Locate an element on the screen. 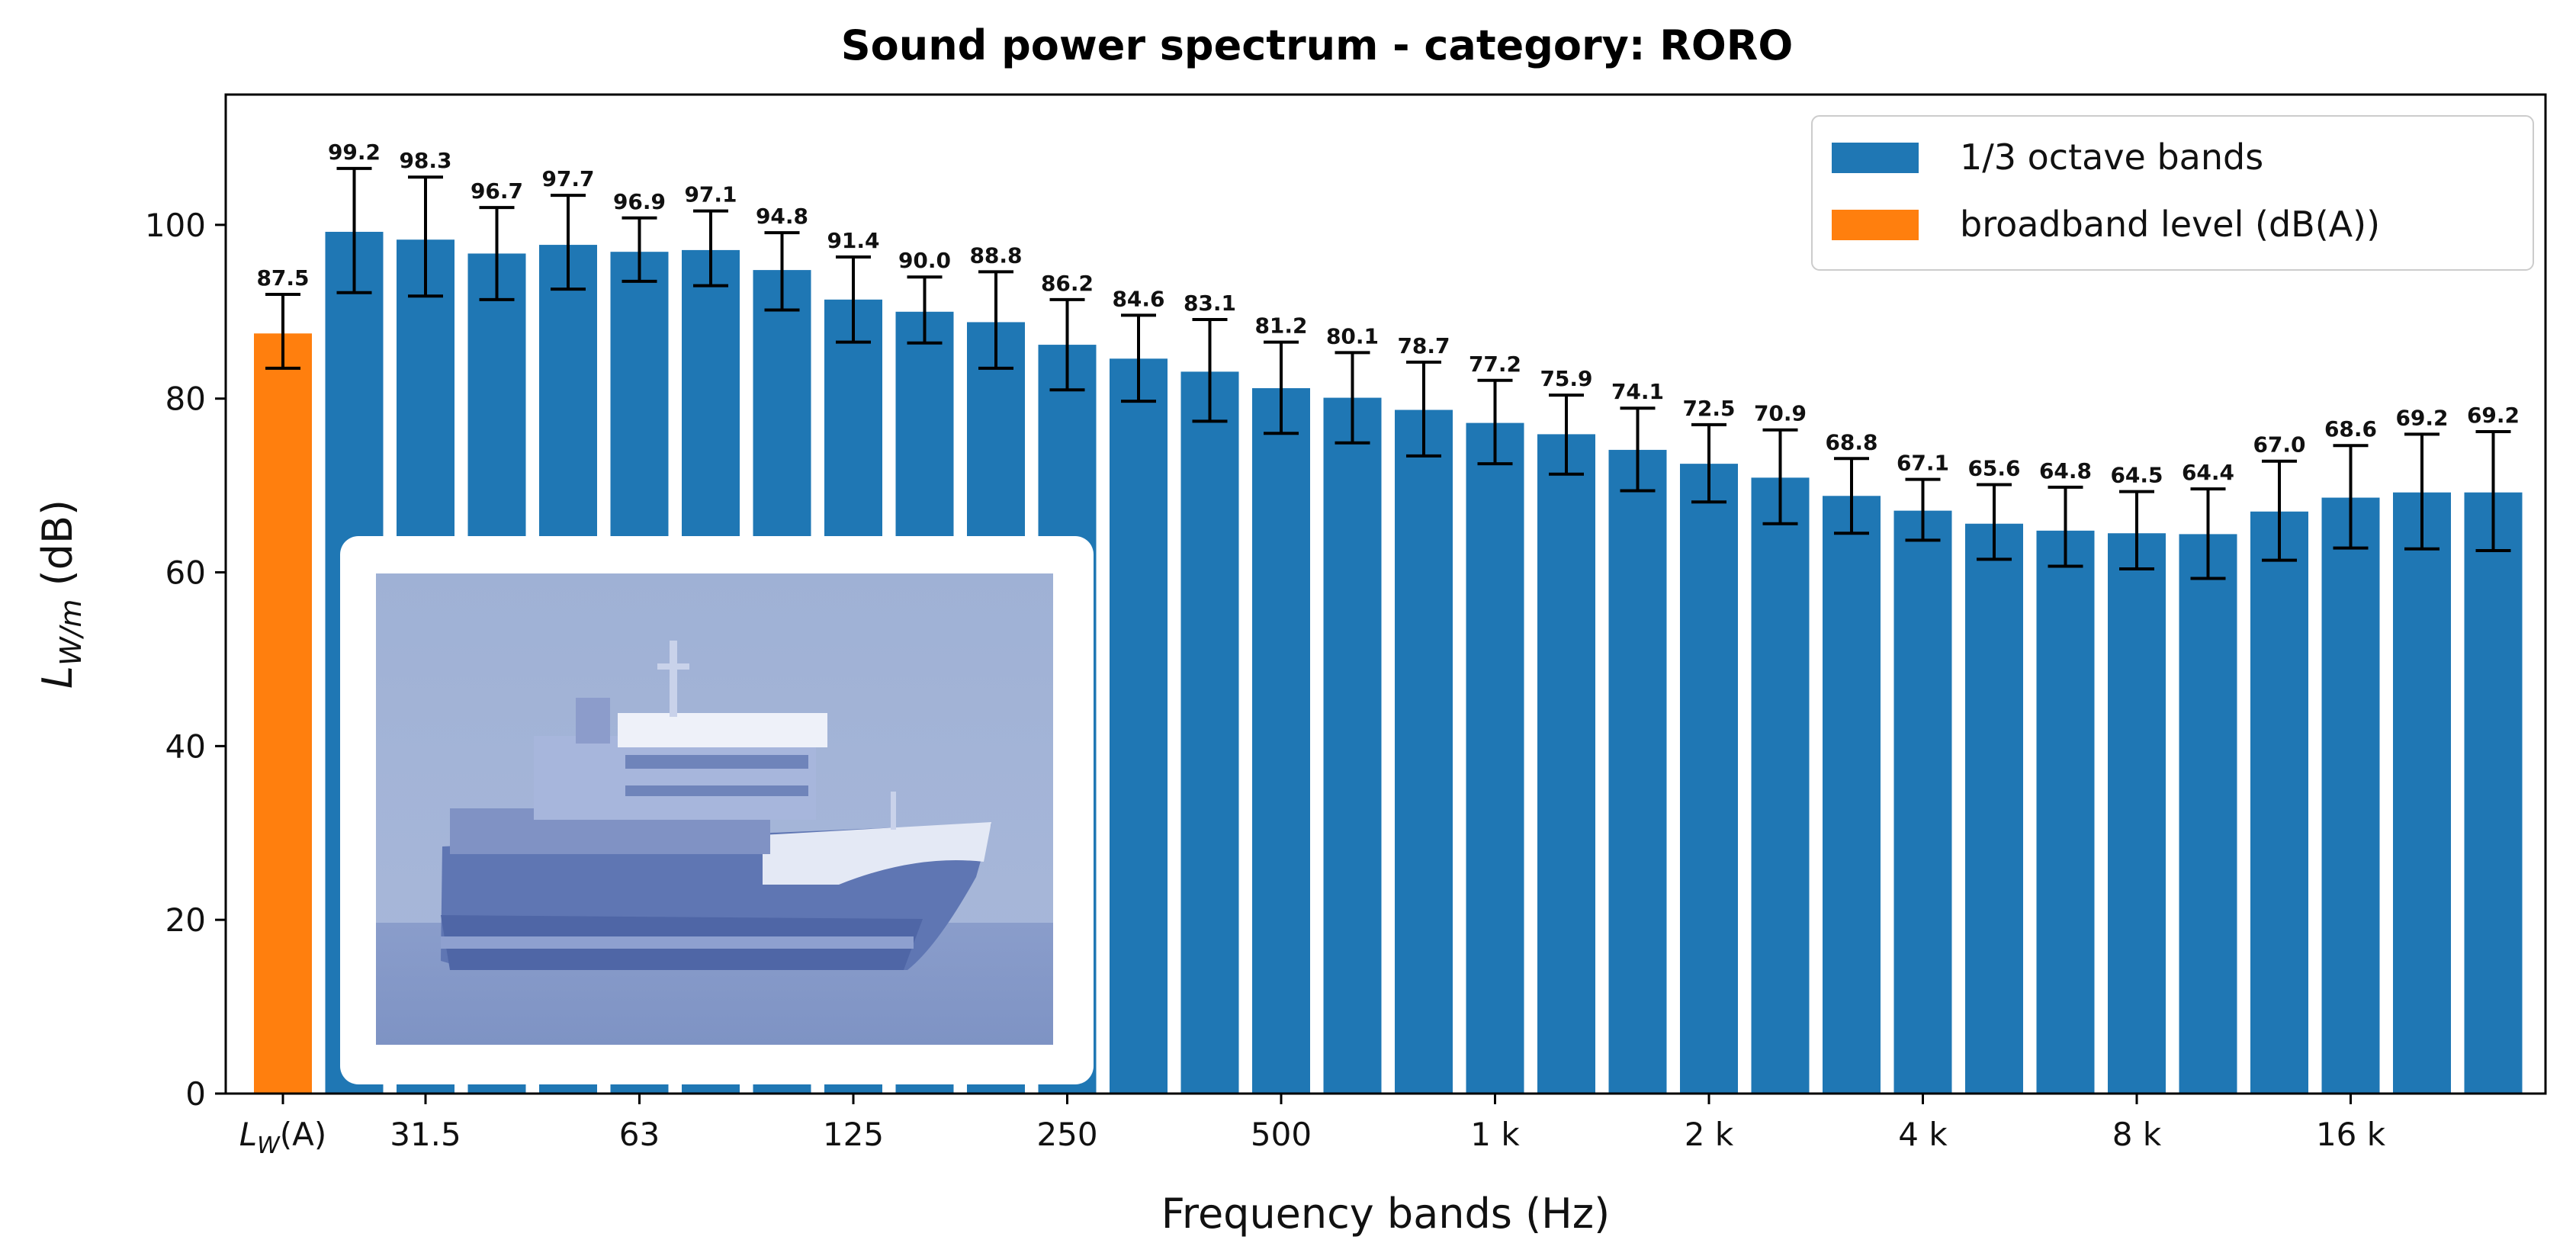 This screenshot has width=2576, height=1256. value-label: 72.5 is located at coordinates (1708, 409).